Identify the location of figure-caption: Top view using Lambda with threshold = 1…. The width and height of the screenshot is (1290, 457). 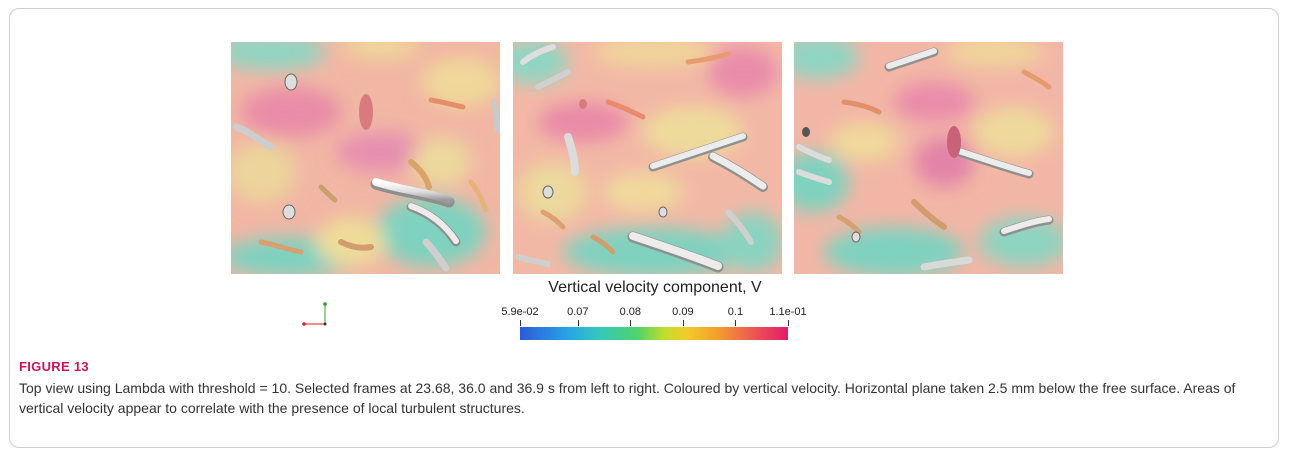
(627, 398).